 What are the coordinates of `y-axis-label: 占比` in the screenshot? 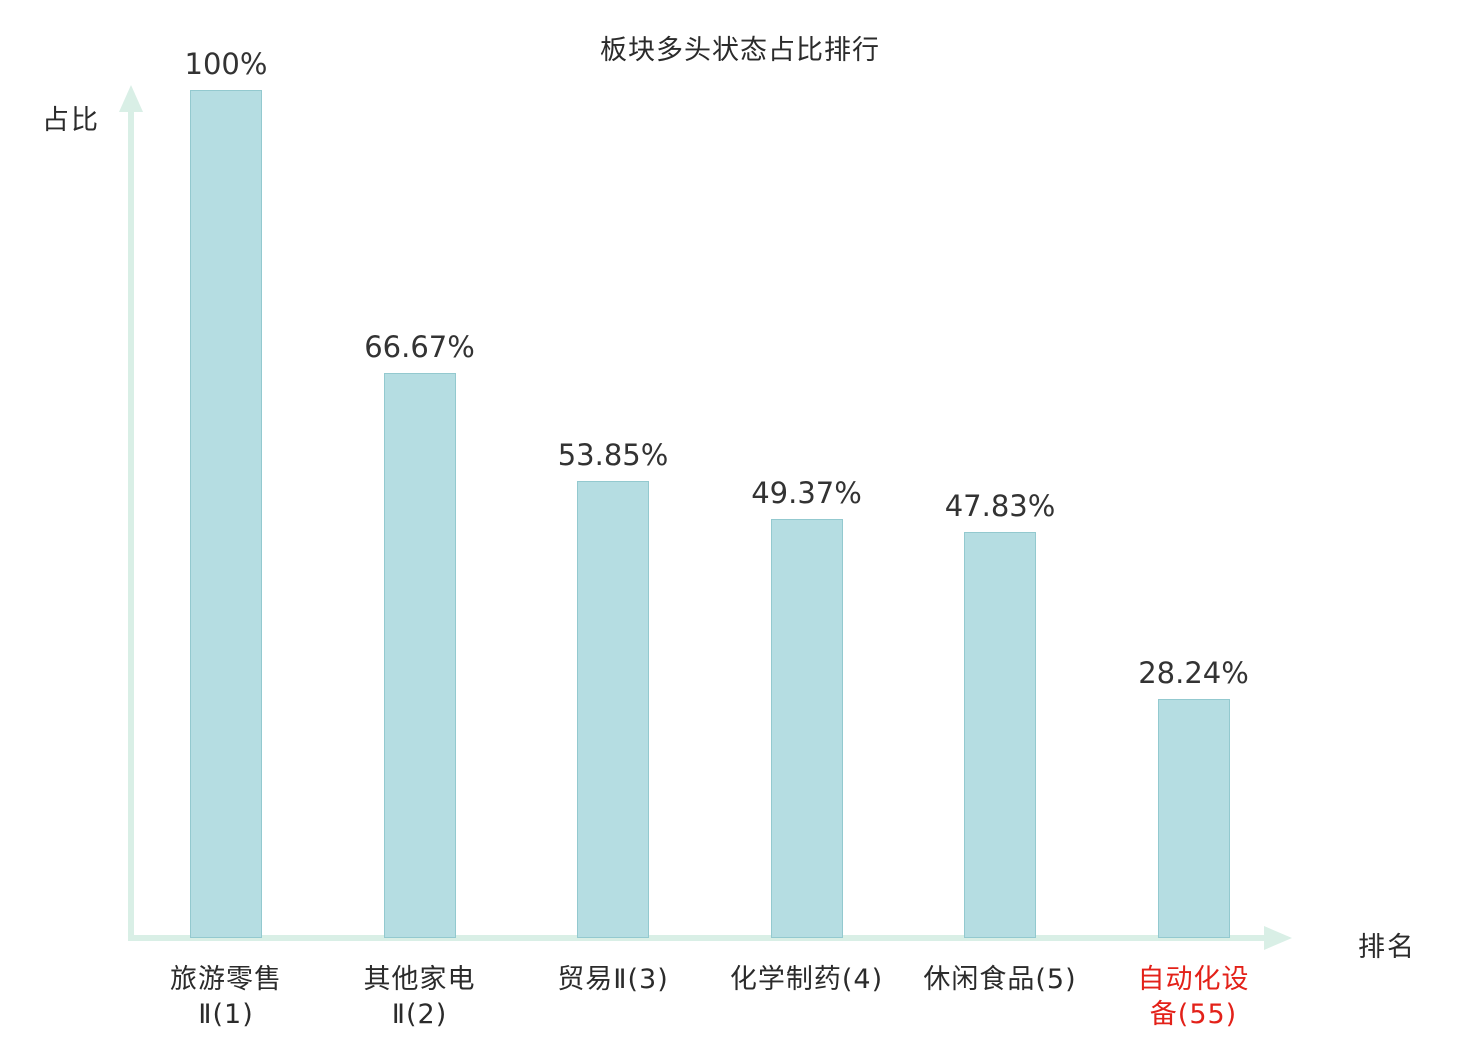 It's located at (71, 120).